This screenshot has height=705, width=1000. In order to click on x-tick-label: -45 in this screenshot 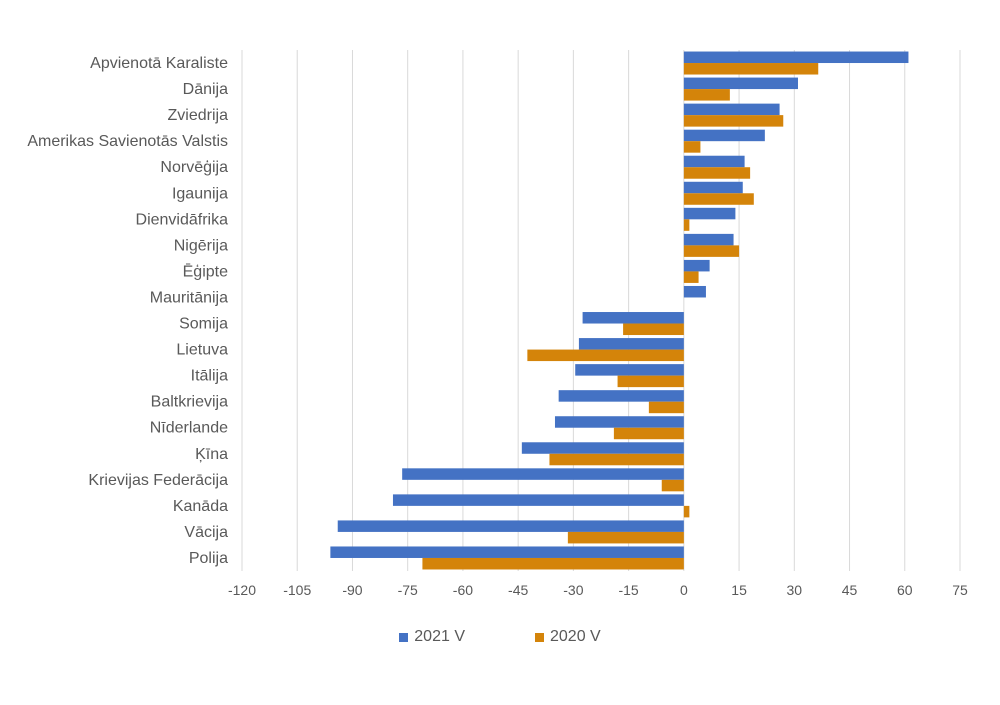, I will do `click(518, 590)`.